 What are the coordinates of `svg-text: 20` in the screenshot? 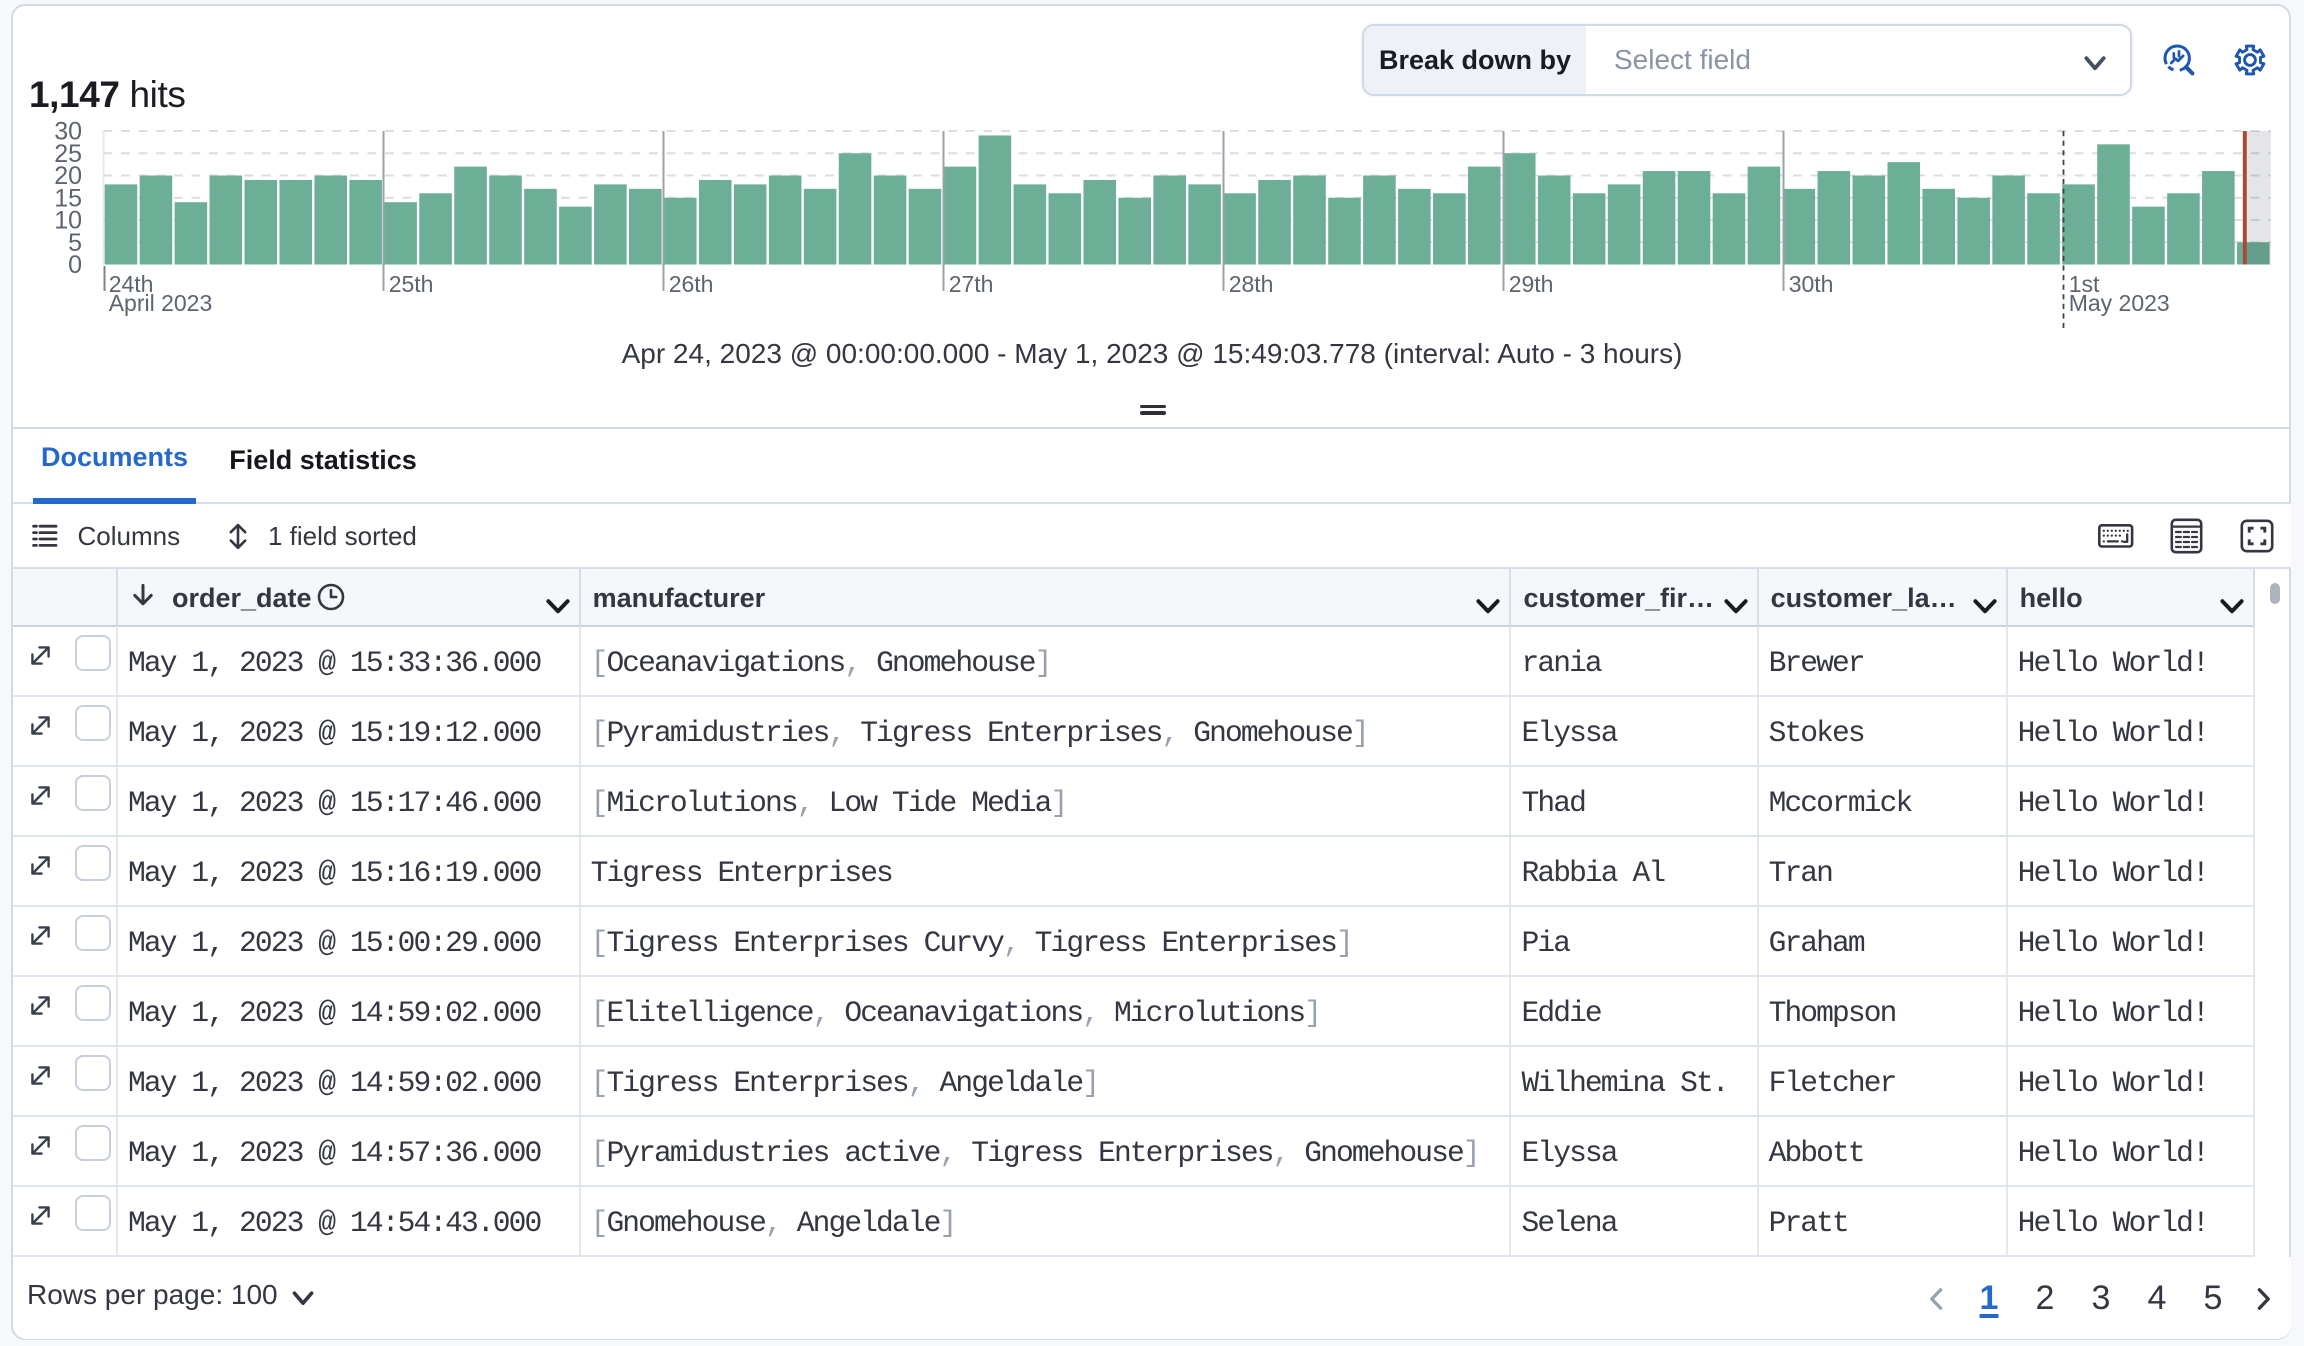 It's located at (68, 176).